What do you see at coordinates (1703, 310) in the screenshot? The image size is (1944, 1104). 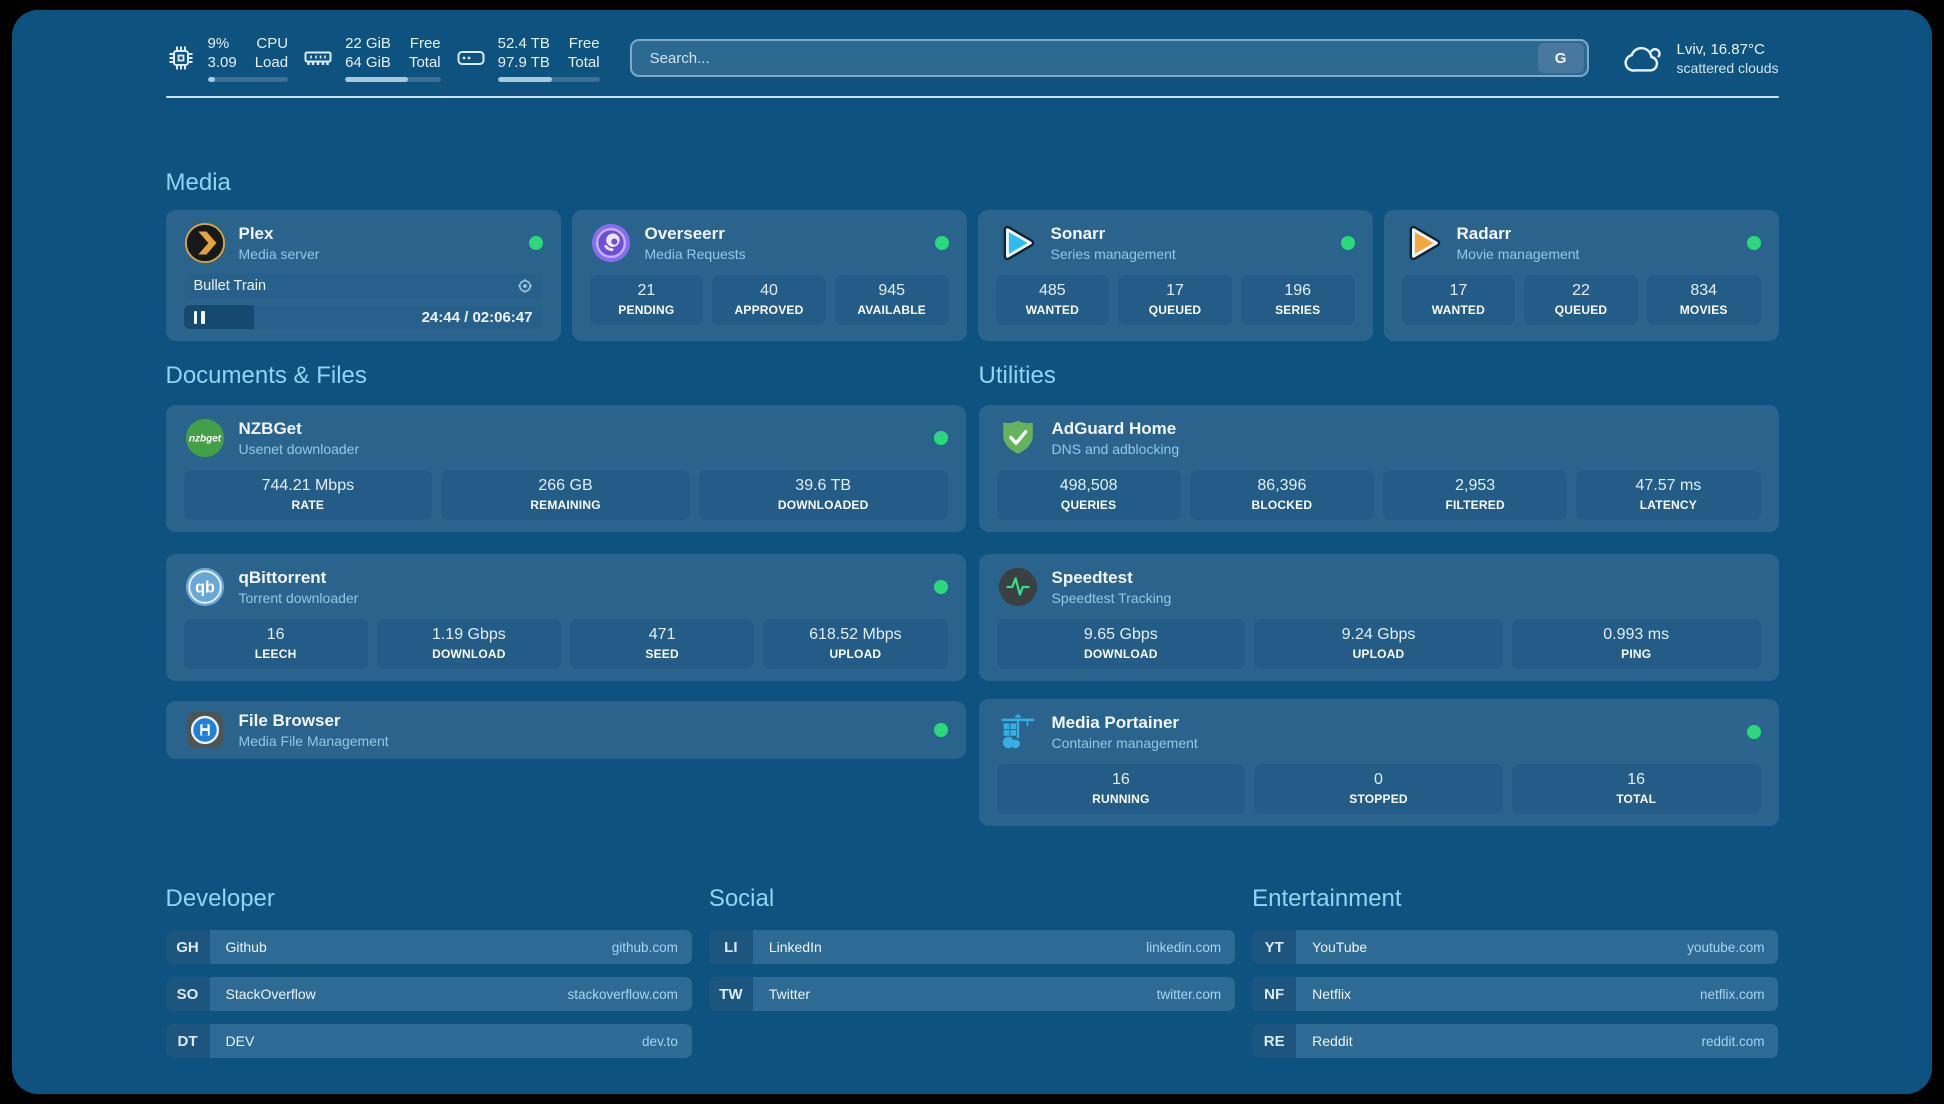 I see `stat-label: MOVIES` at bounding box center [1703, 310].